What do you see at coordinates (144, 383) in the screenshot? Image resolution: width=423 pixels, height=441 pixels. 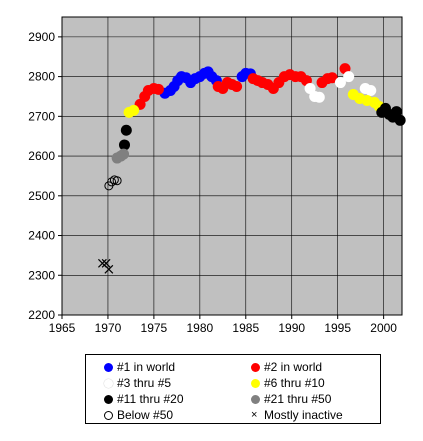 I see `legend-label: #3 thru #5` at bounding box center [144, 383].